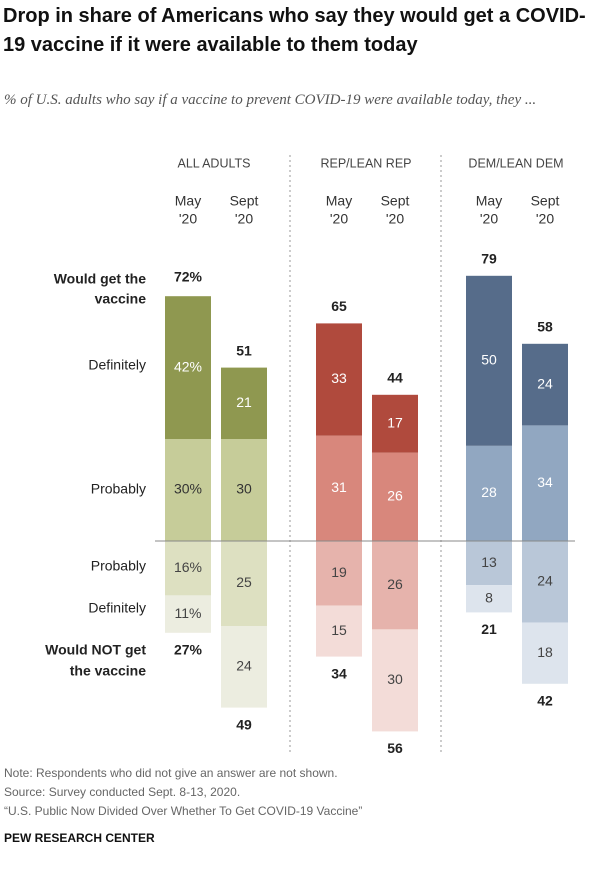  I want to click on period-label-all-1: Sept, so click(244, 201).